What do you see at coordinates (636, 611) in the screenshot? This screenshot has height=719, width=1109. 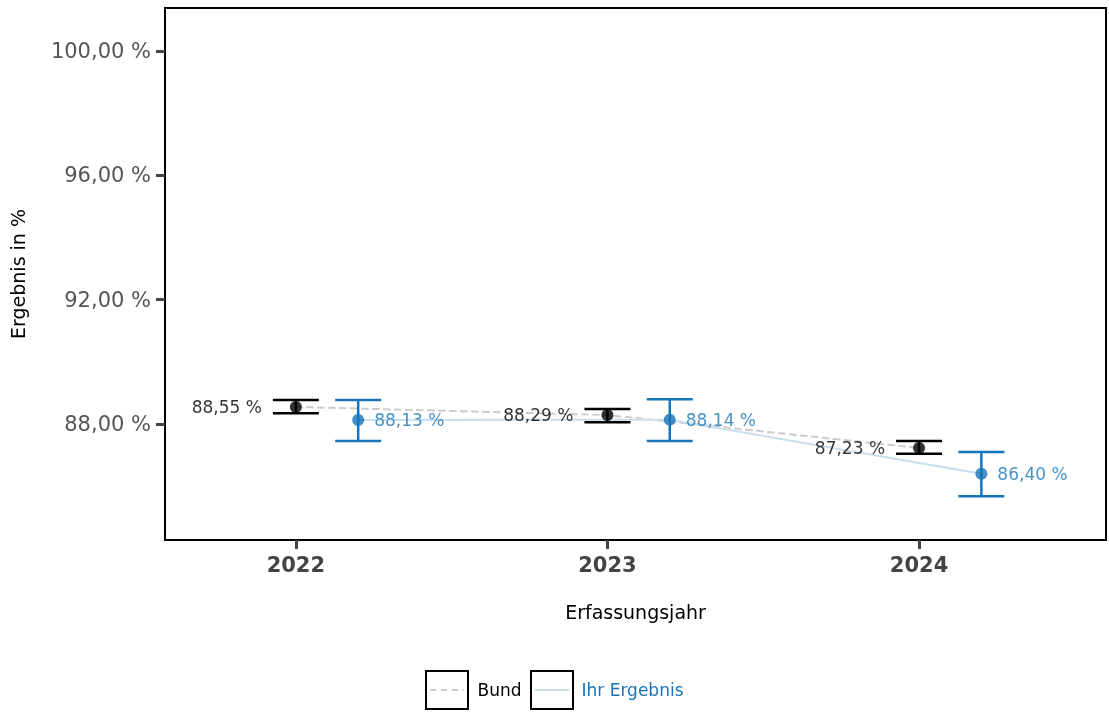 I see `x-axis-title: Erfassungsjahr` at bounding box center [636, 611].